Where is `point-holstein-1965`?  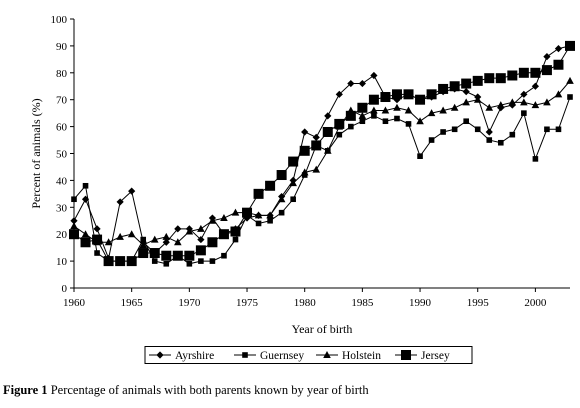 point-holstein-1965 is located at coordinates (131, 234).